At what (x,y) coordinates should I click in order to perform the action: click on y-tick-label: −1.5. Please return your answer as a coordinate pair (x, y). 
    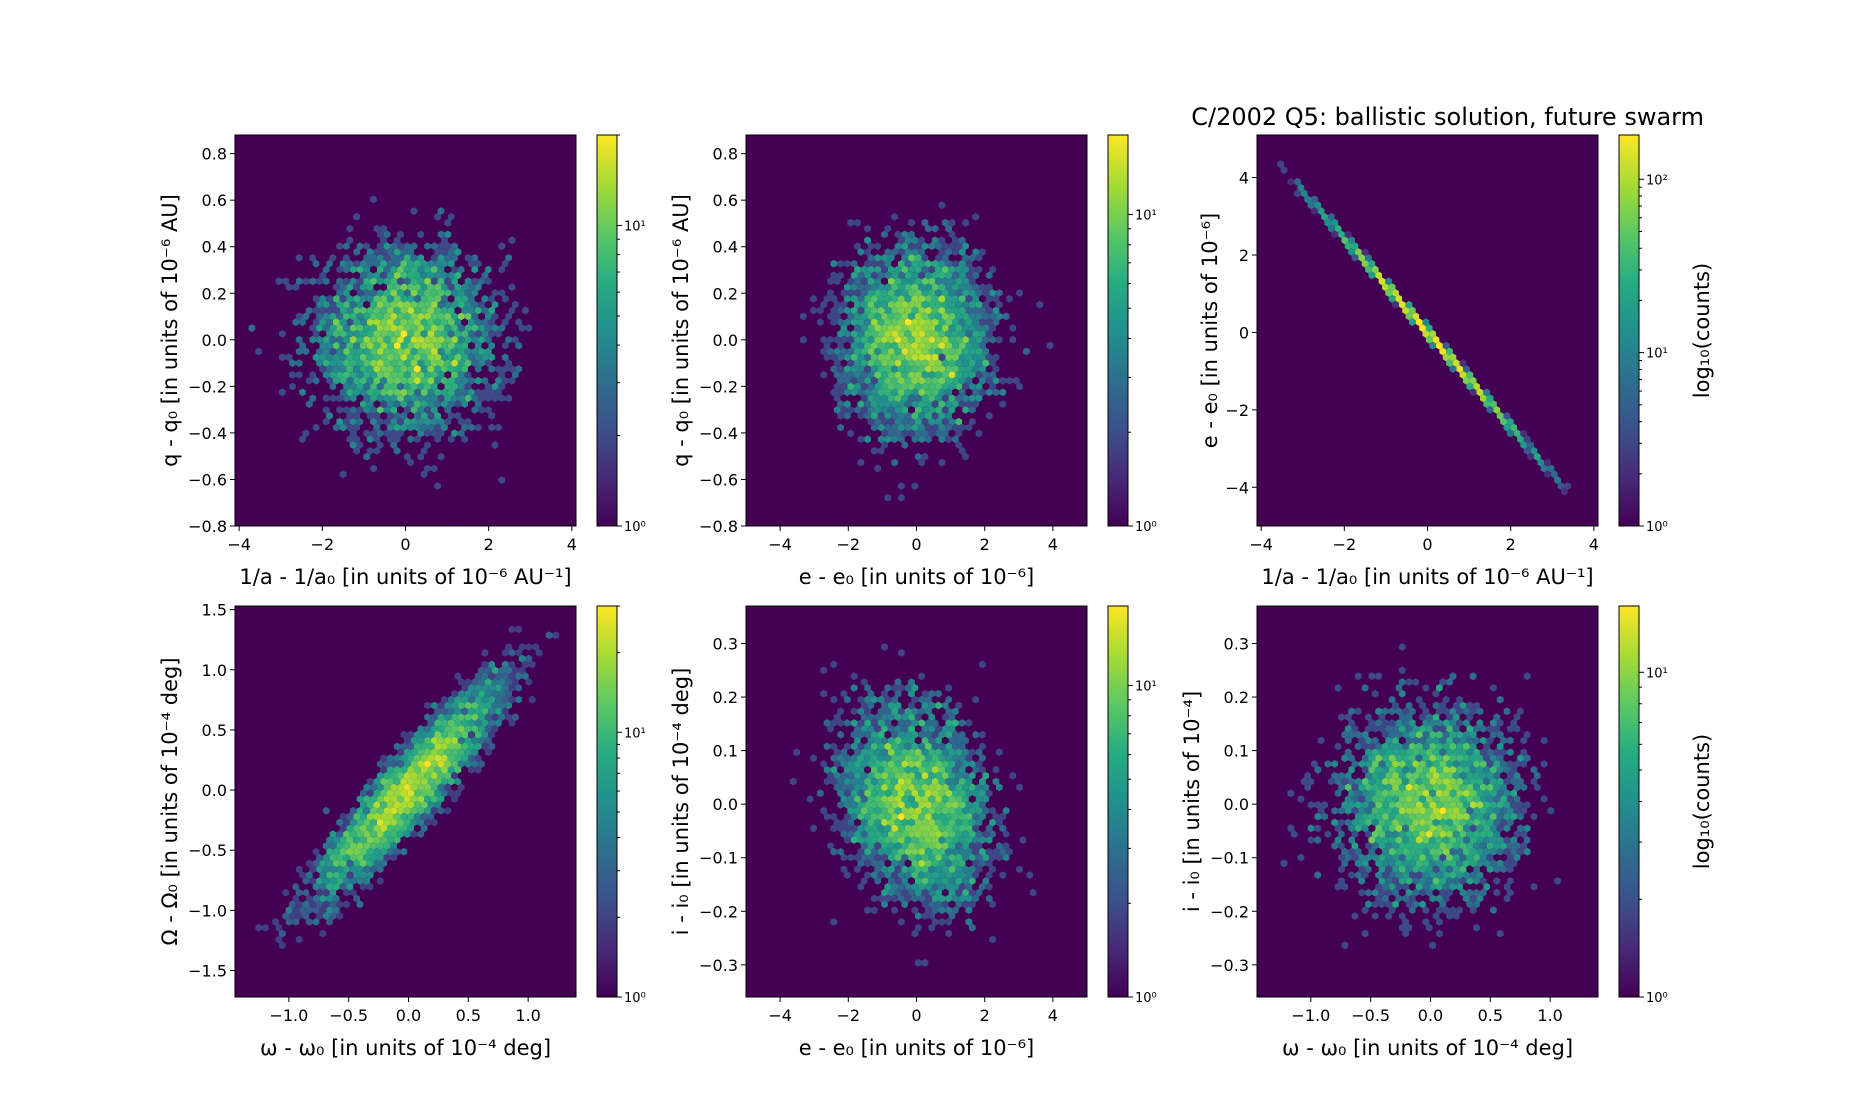
    Looking at the image, I should click on (207, 971).